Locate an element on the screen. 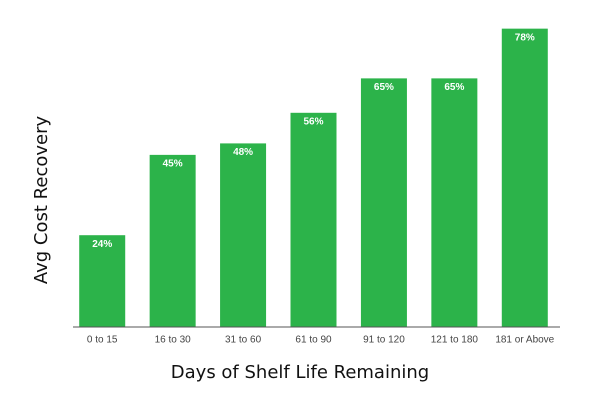  x-axis-title: Days of Shelf Life Remaining is located at coordinates (300, 372).